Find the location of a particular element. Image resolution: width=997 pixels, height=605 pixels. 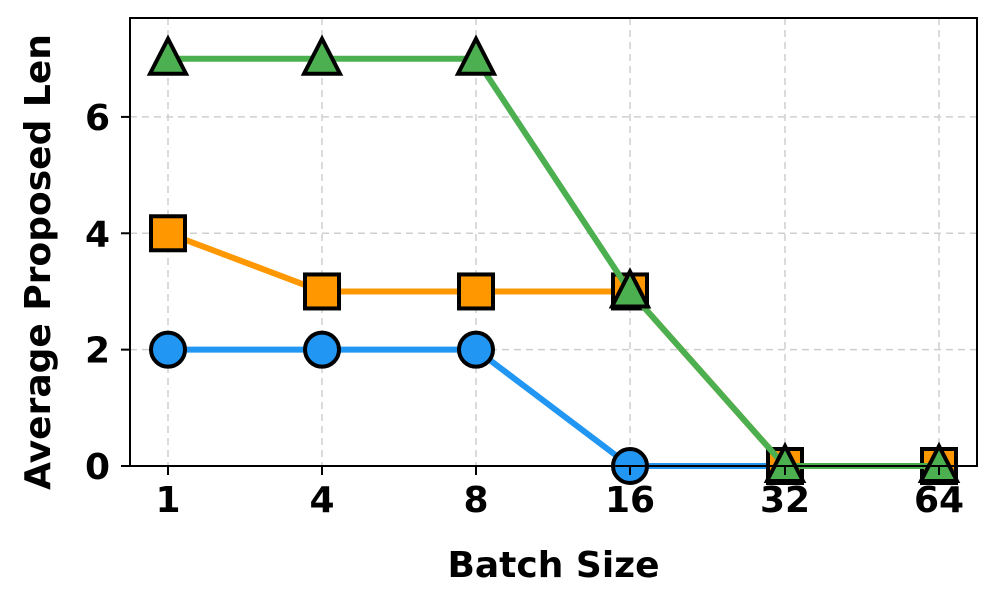

x-tick-label: 16 is located at coordinates (630, 500).